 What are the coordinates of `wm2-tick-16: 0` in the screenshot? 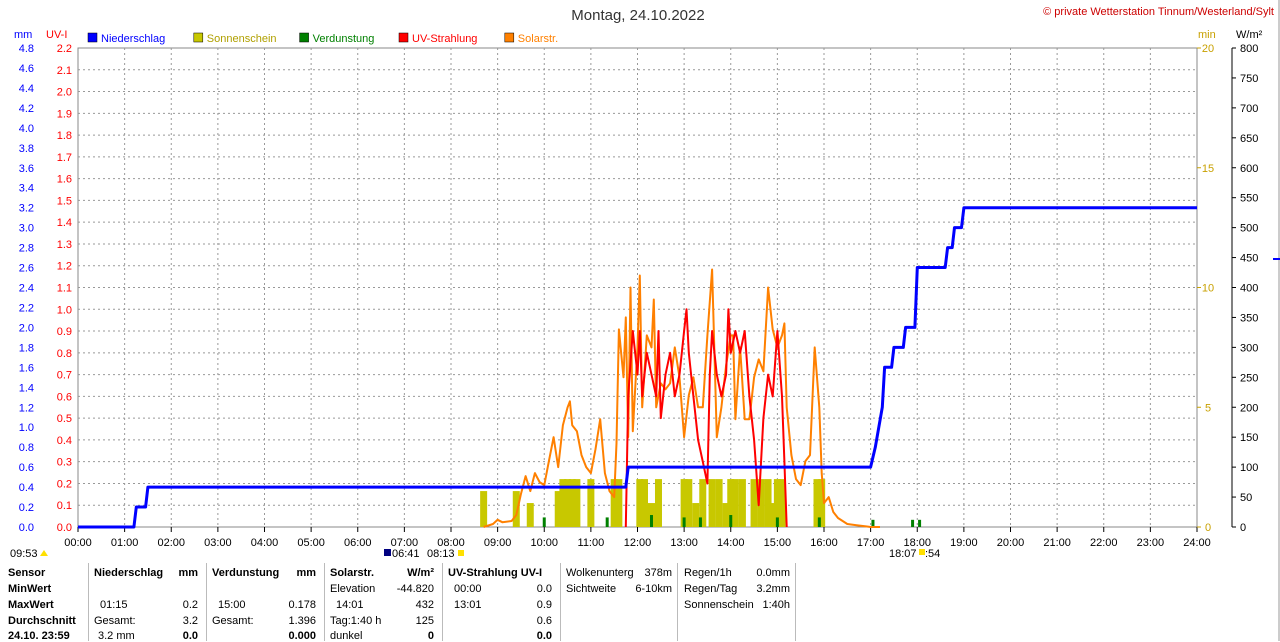 It's located at (1243, 528).